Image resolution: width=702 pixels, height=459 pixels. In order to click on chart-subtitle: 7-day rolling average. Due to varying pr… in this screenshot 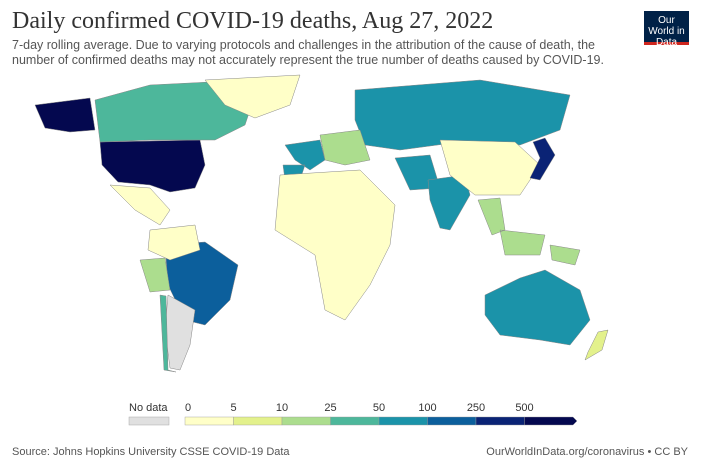, I will do `click(308, 52)`.